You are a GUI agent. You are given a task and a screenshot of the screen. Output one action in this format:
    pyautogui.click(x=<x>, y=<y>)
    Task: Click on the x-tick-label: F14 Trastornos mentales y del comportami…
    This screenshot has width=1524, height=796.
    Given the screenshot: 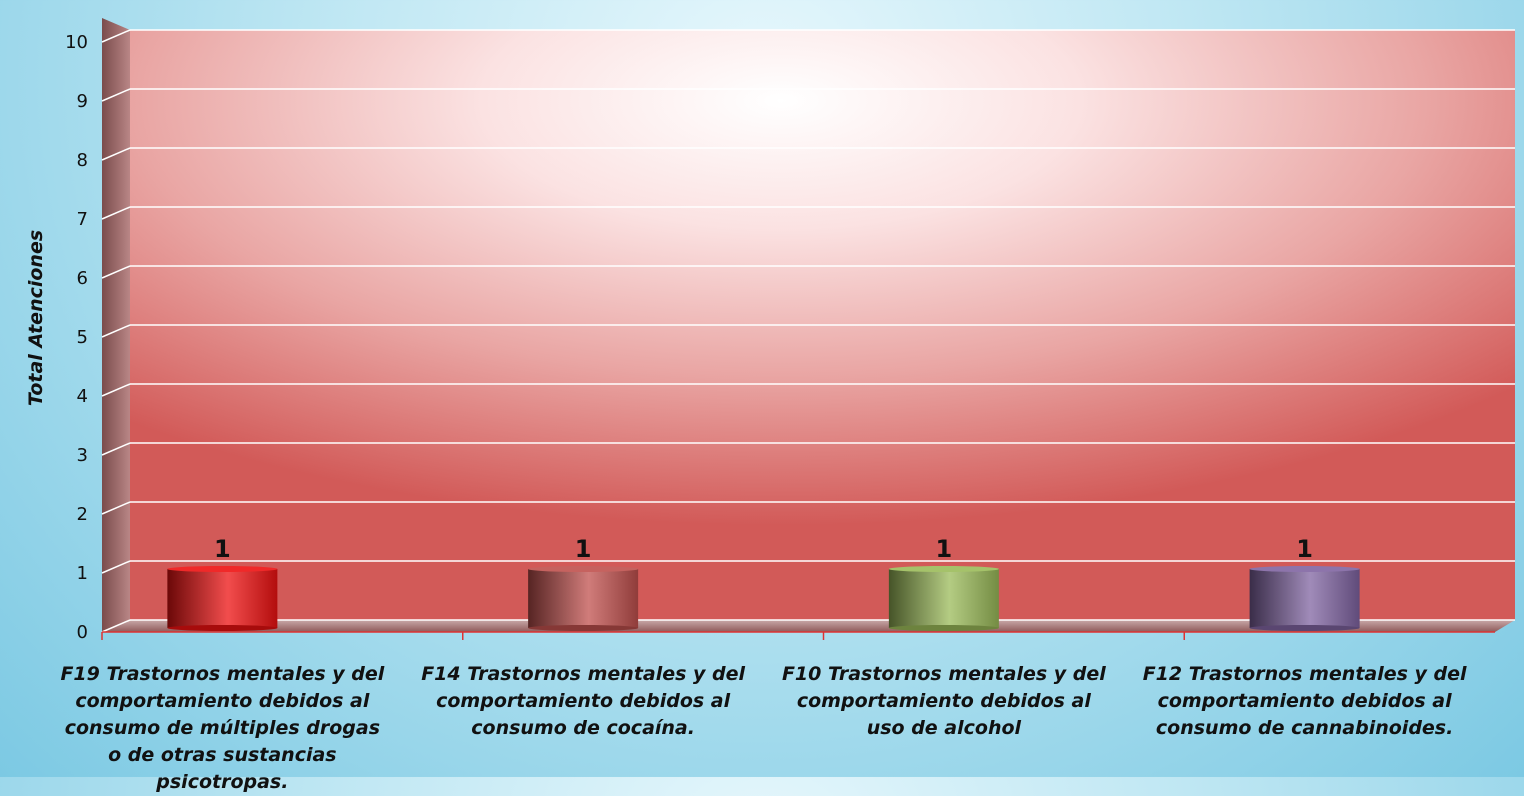 What is the action you would take?
    pyautogui.click(x=583, y=701)
    